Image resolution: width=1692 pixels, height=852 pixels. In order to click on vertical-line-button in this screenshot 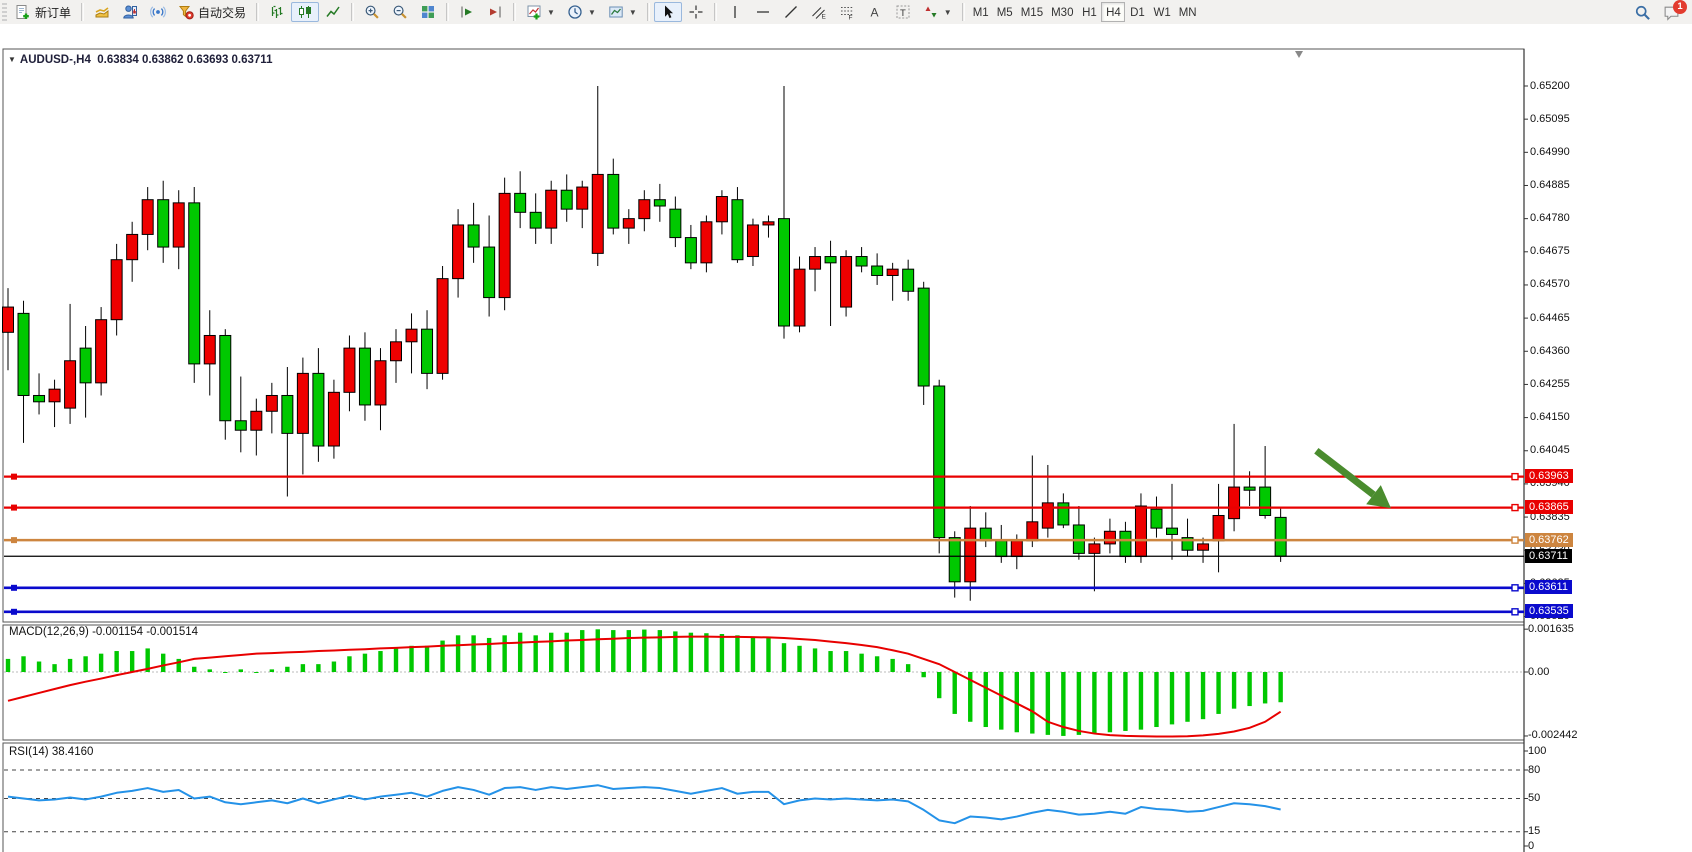, I will do `click(735, 12)`.